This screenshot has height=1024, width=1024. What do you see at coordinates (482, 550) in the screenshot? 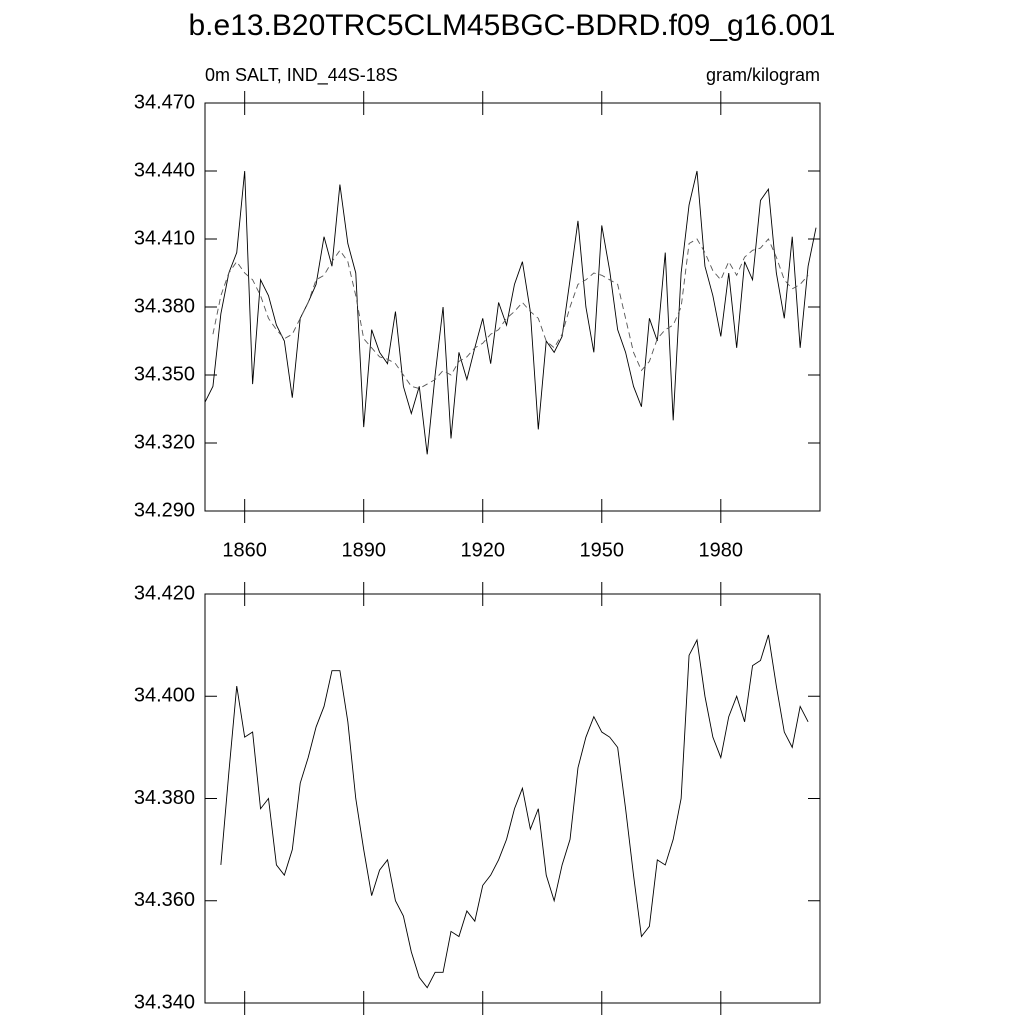
I see `x-tick-label: 1920` at bounding box center [482, 550].